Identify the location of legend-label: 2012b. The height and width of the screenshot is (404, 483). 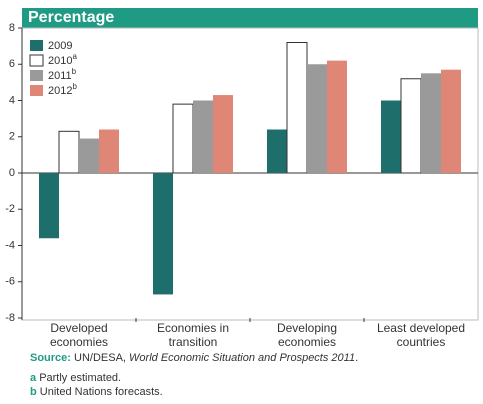
(62, 89).